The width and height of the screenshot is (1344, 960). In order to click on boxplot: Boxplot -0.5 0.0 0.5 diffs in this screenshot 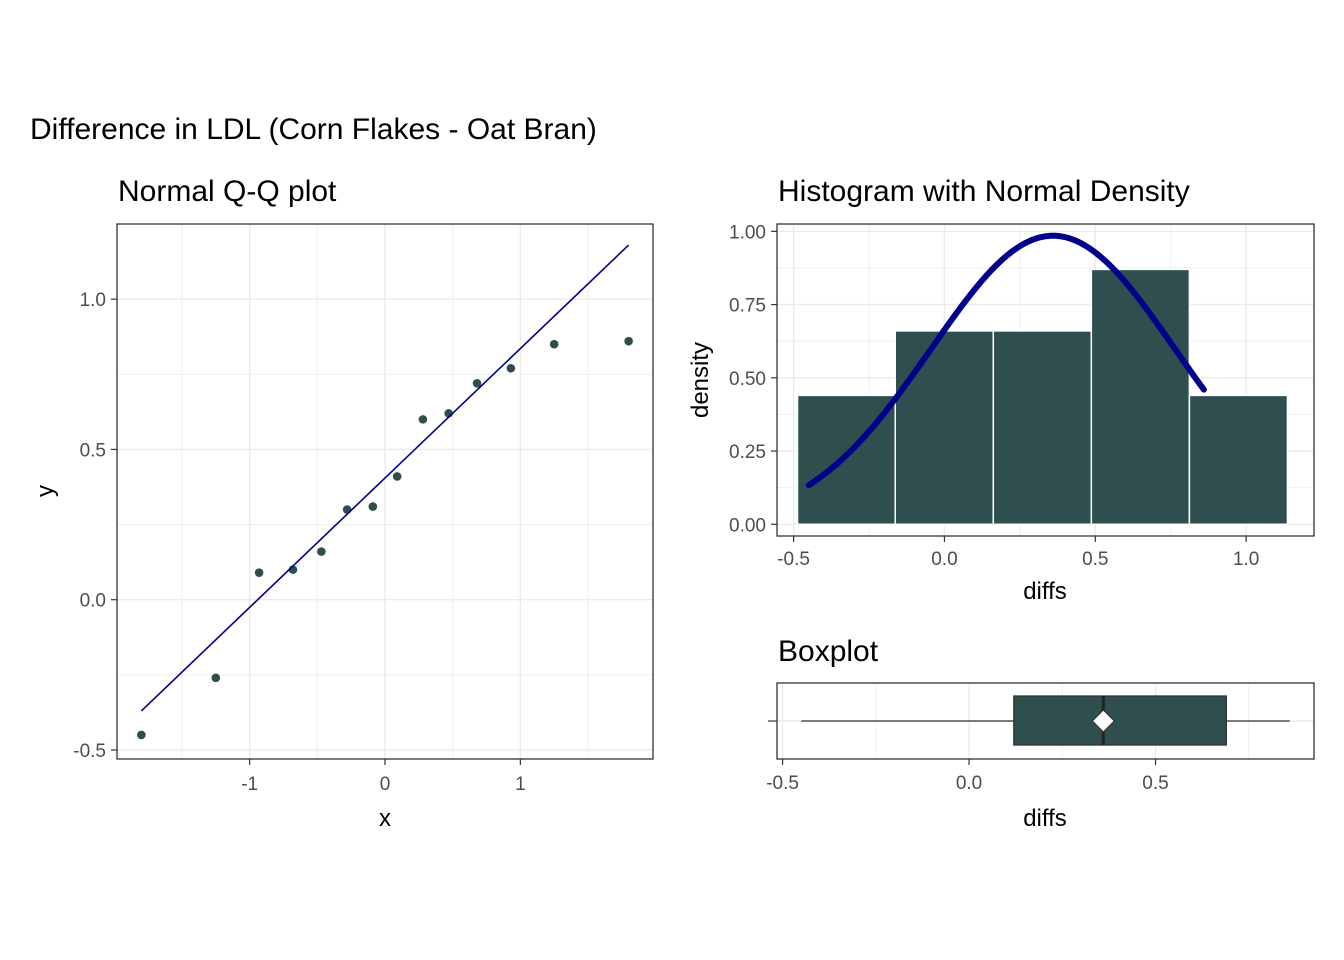, I will do `click(1040, 733)`.